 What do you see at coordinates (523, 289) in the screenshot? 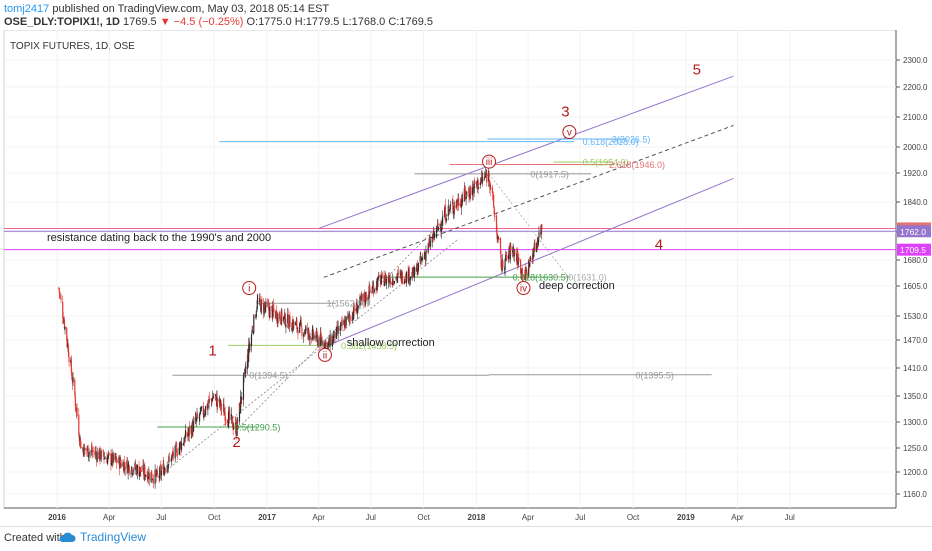
I see `wave-label: iv` at bounding box center [523, 289].